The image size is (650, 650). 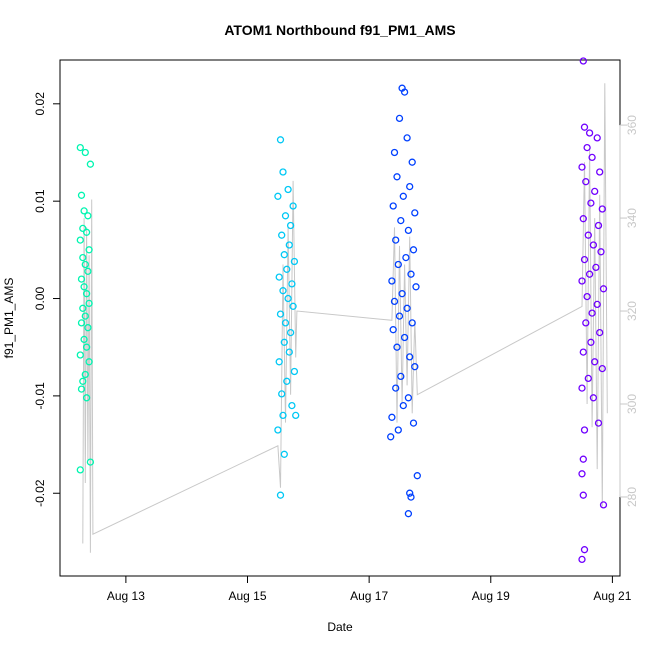 I want to click on y2-tick-label: 360, so click(x=632, y=125).